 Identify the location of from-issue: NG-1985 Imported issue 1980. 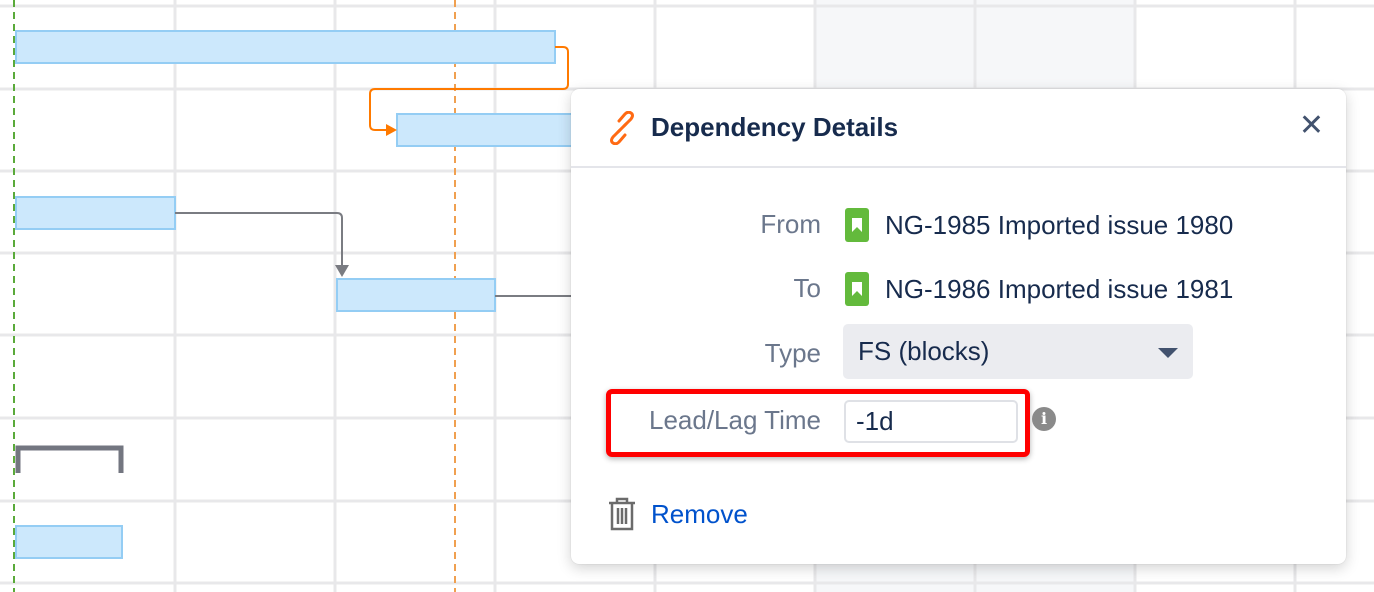
(1039, 225).